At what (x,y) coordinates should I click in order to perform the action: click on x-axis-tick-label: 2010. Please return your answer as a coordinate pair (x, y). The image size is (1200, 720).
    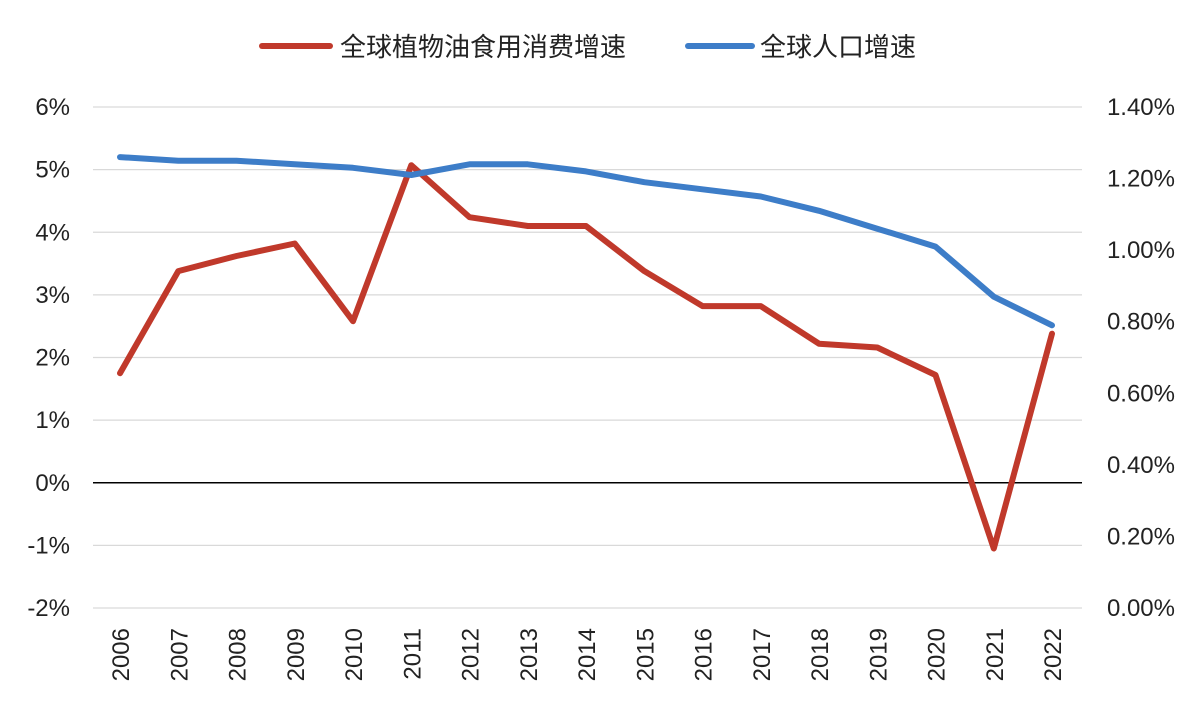
    Looking at the image, I should click on (354, 654).